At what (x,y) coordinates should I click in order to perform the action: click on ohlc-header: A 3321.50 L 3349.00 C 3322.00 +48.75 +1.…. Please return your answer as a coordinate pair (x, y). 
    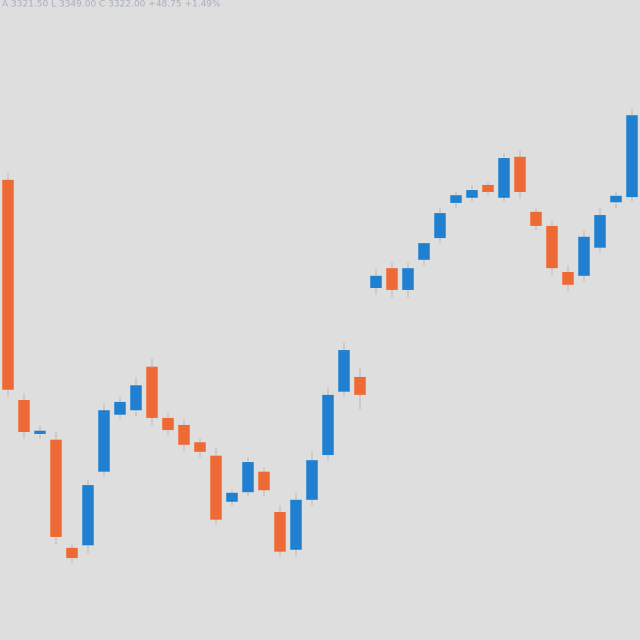
    Looking at the image, I should click on (111, 5).